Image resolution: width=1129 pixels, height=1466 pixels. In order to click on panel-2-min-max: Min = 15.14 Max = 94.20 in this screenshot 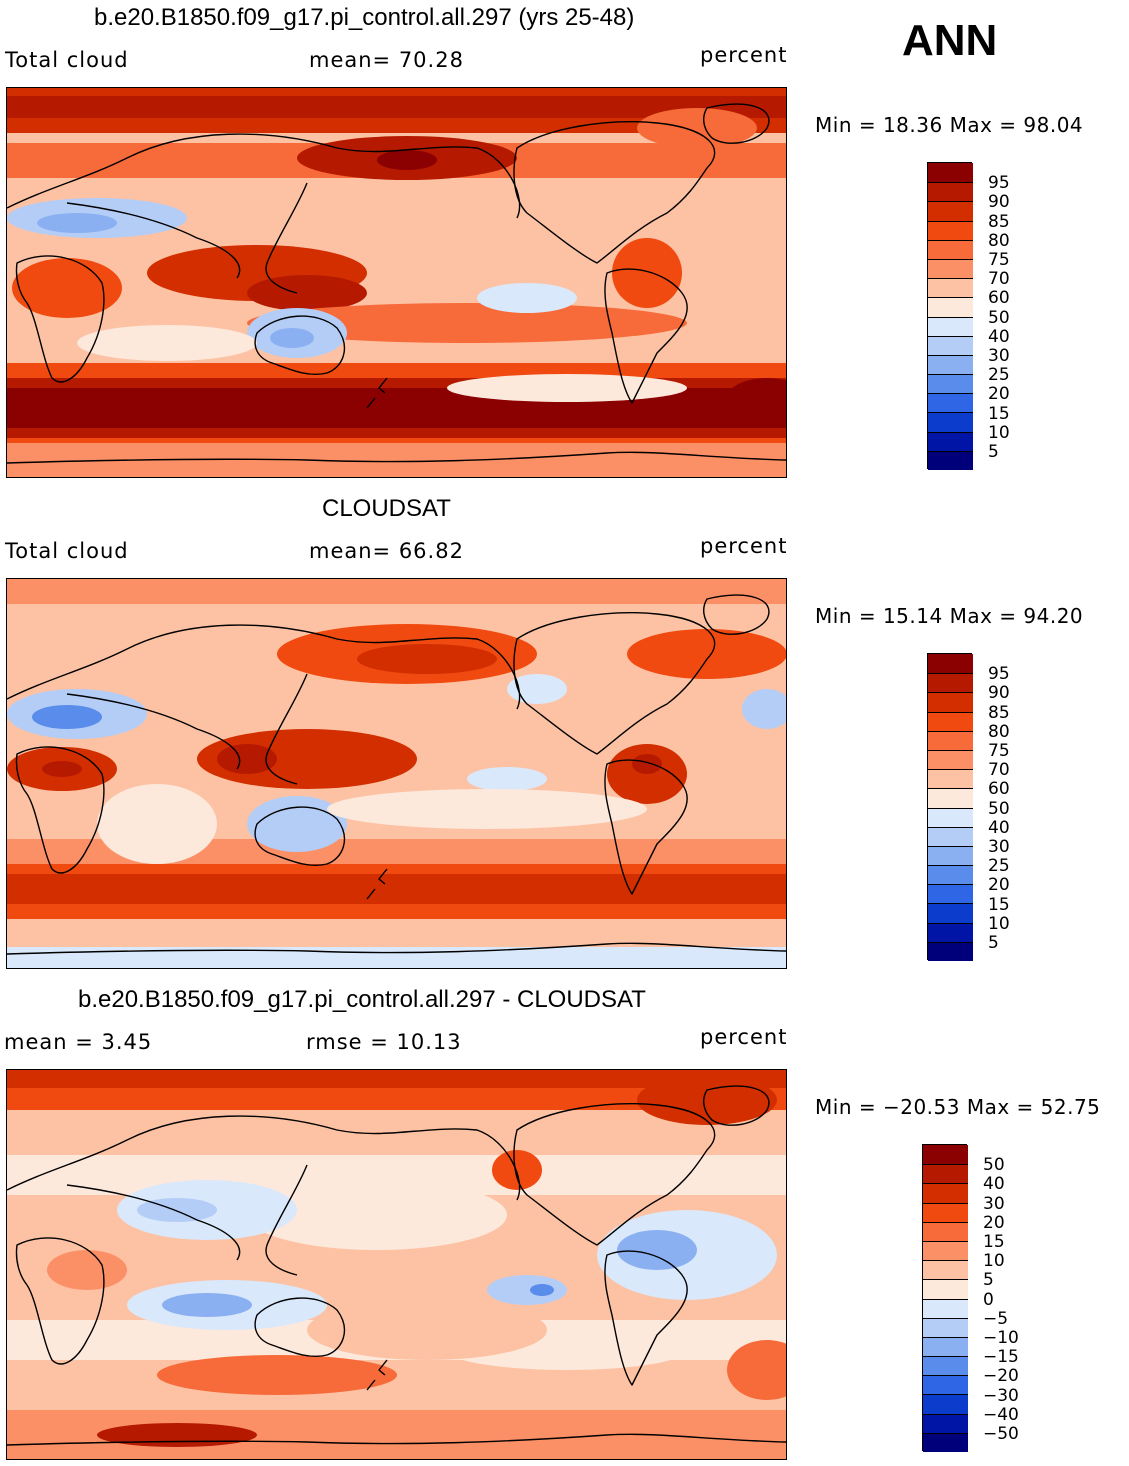, I will do `click(949, 616)`.